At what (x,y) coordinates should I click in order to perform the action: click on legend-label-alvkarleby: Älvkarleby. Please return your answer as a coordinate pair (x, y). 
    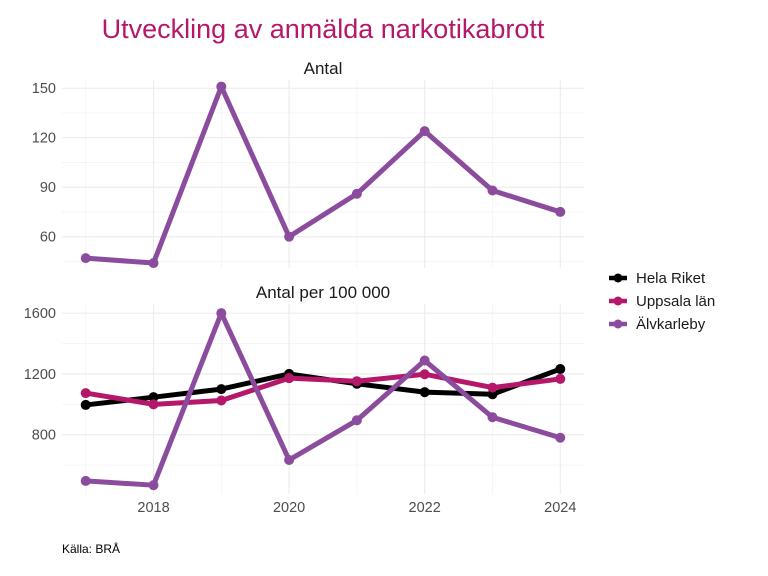
    Looking at the image, I should click on (671, 324).